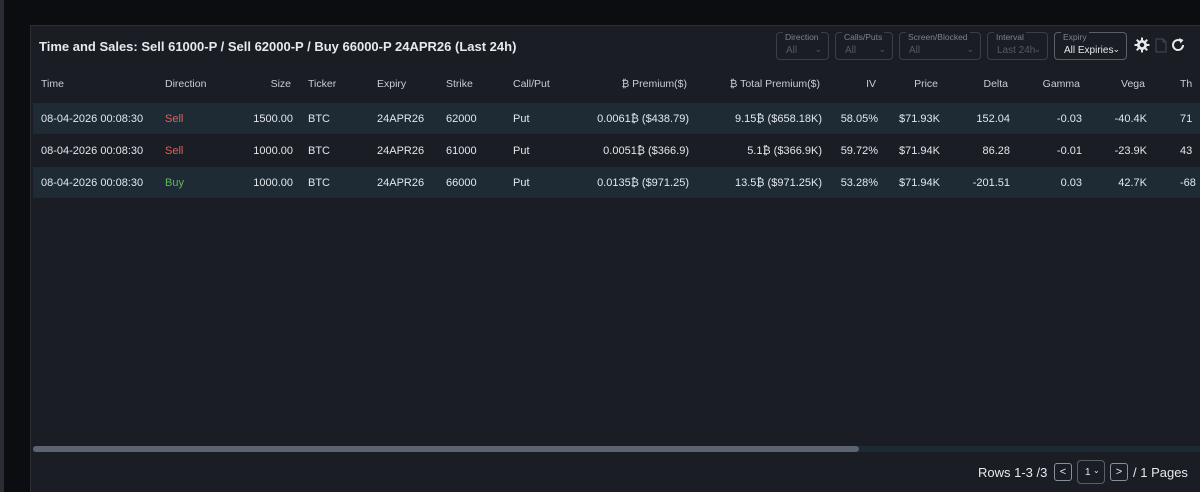 This screenshot has width=1200, height=492. I want to click on cell-iv: 53.28%, so click(859, 183).